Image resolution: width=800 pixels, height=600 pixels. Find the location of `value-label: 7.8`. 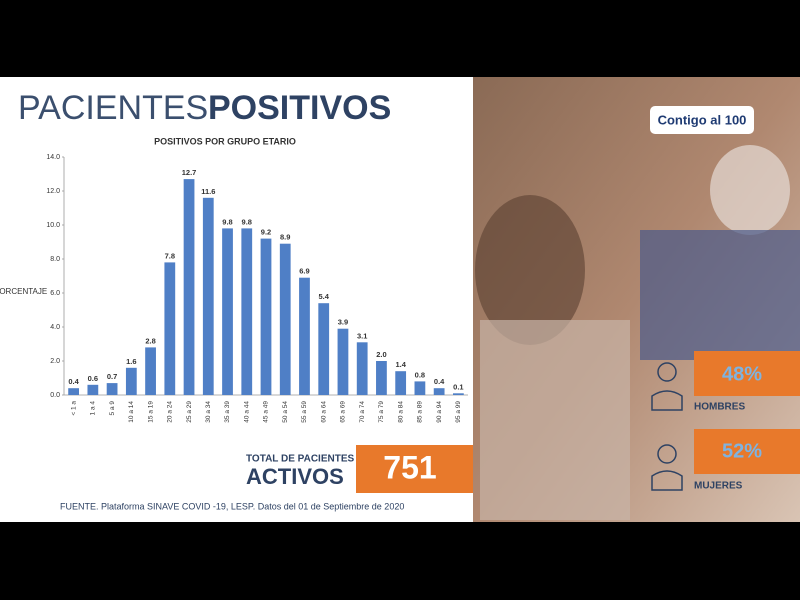

value-label: 7.8 is located at coordinates (170, 255).